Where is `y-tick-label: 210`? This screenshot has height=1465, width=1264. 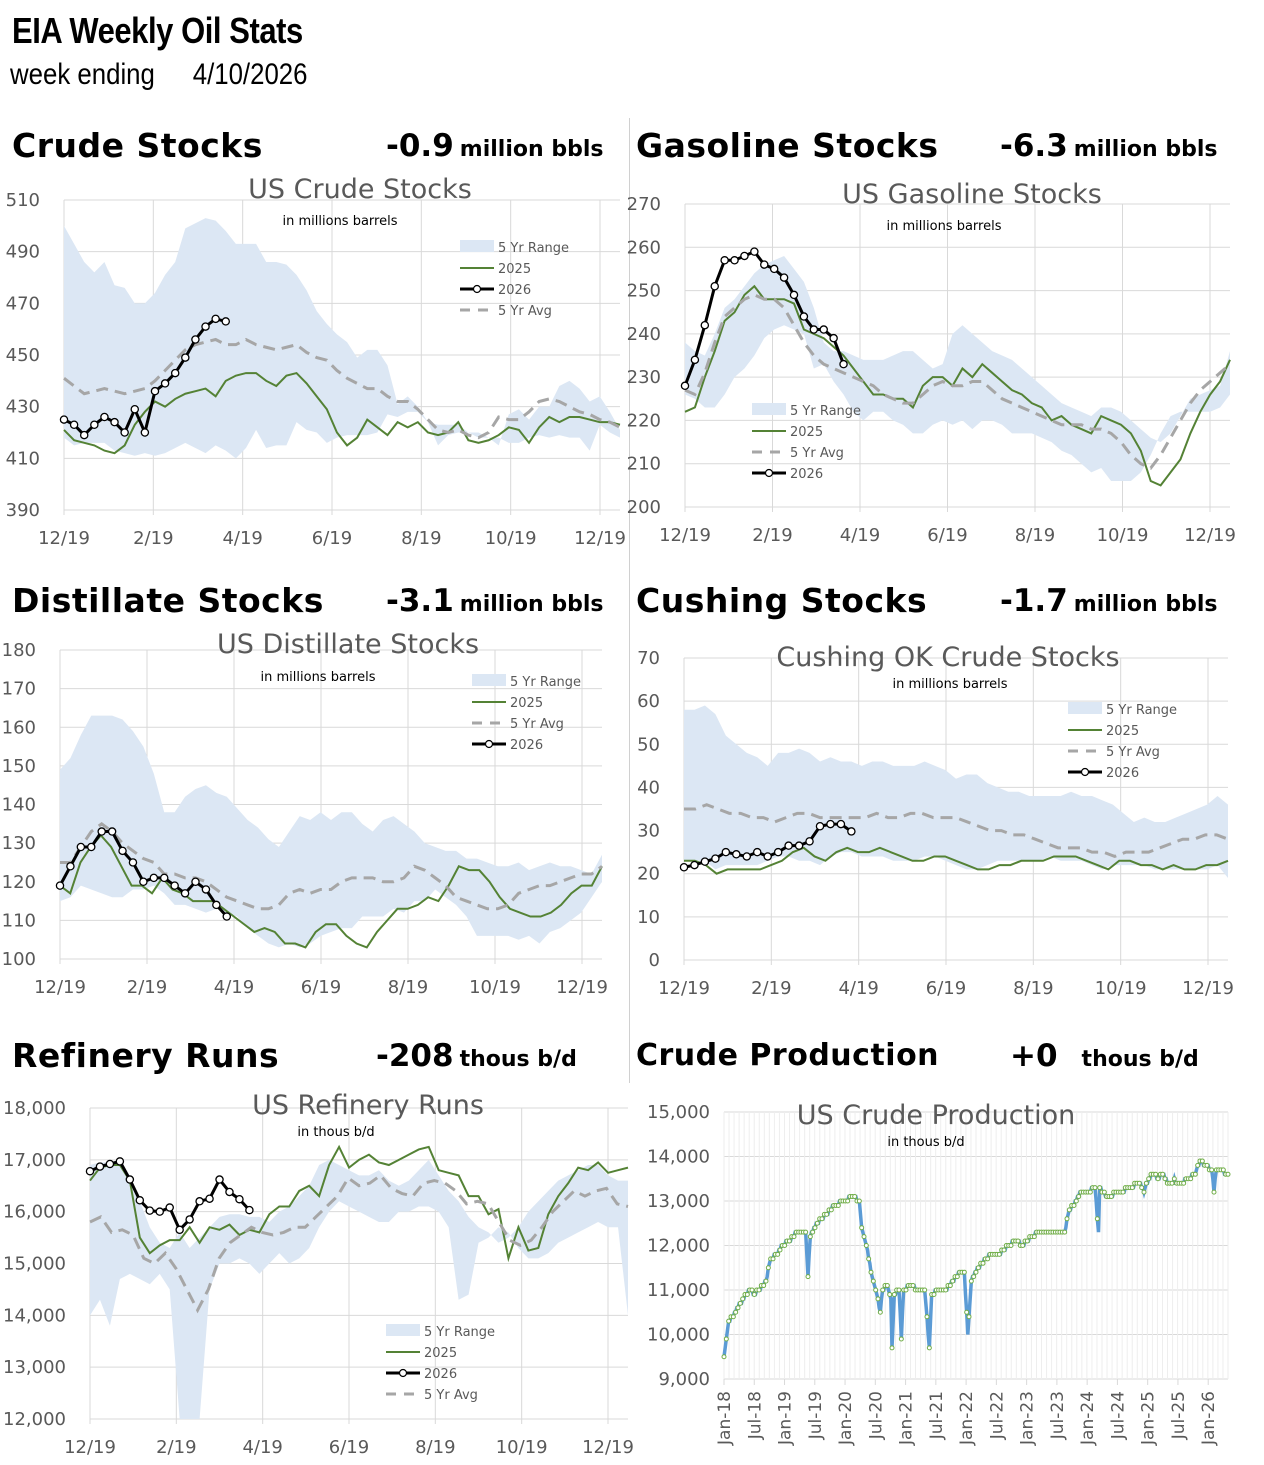
y-tick-label: 210 is located at coordinates (644, 464).